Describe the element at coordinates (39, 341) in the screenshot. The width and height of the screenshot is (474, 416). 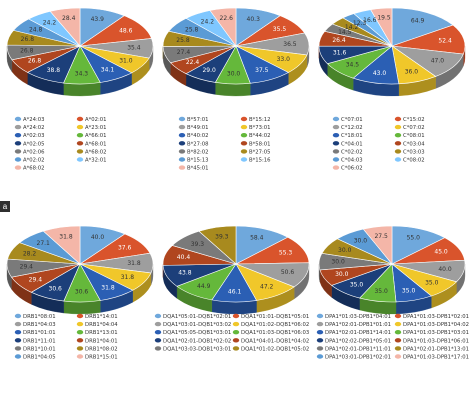
I see `legend-entry-4-7: DRB1*11:01` at that location.